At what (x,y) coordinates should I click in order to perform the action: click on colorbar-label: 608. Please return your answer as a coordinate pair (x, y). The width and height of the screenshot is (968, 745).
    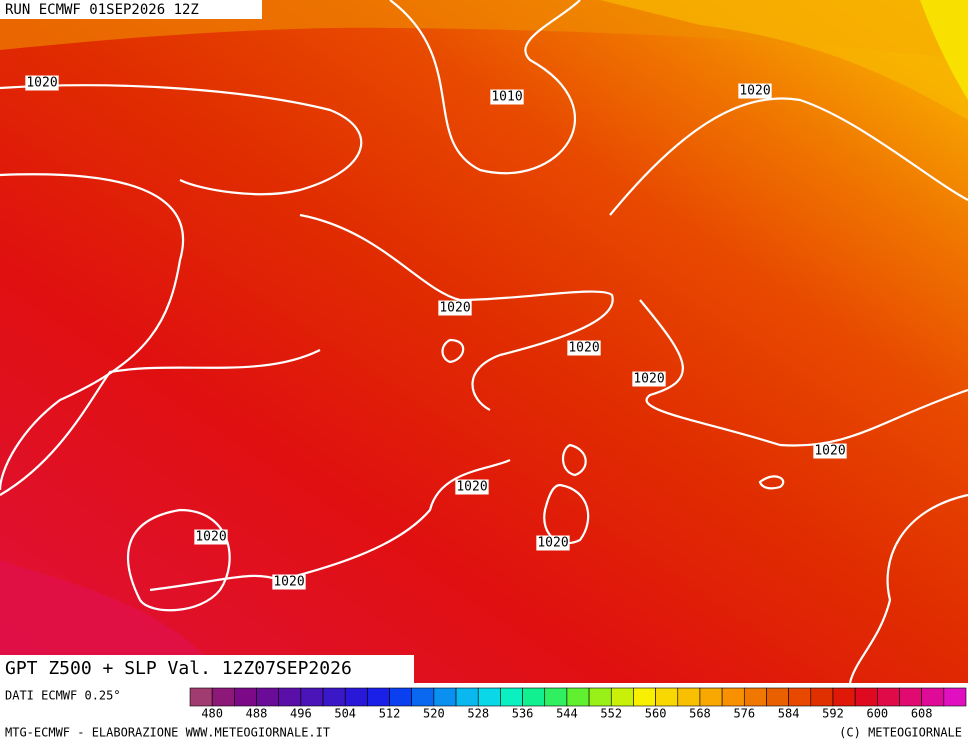
    Looking at the image, I should click on (922, 714).